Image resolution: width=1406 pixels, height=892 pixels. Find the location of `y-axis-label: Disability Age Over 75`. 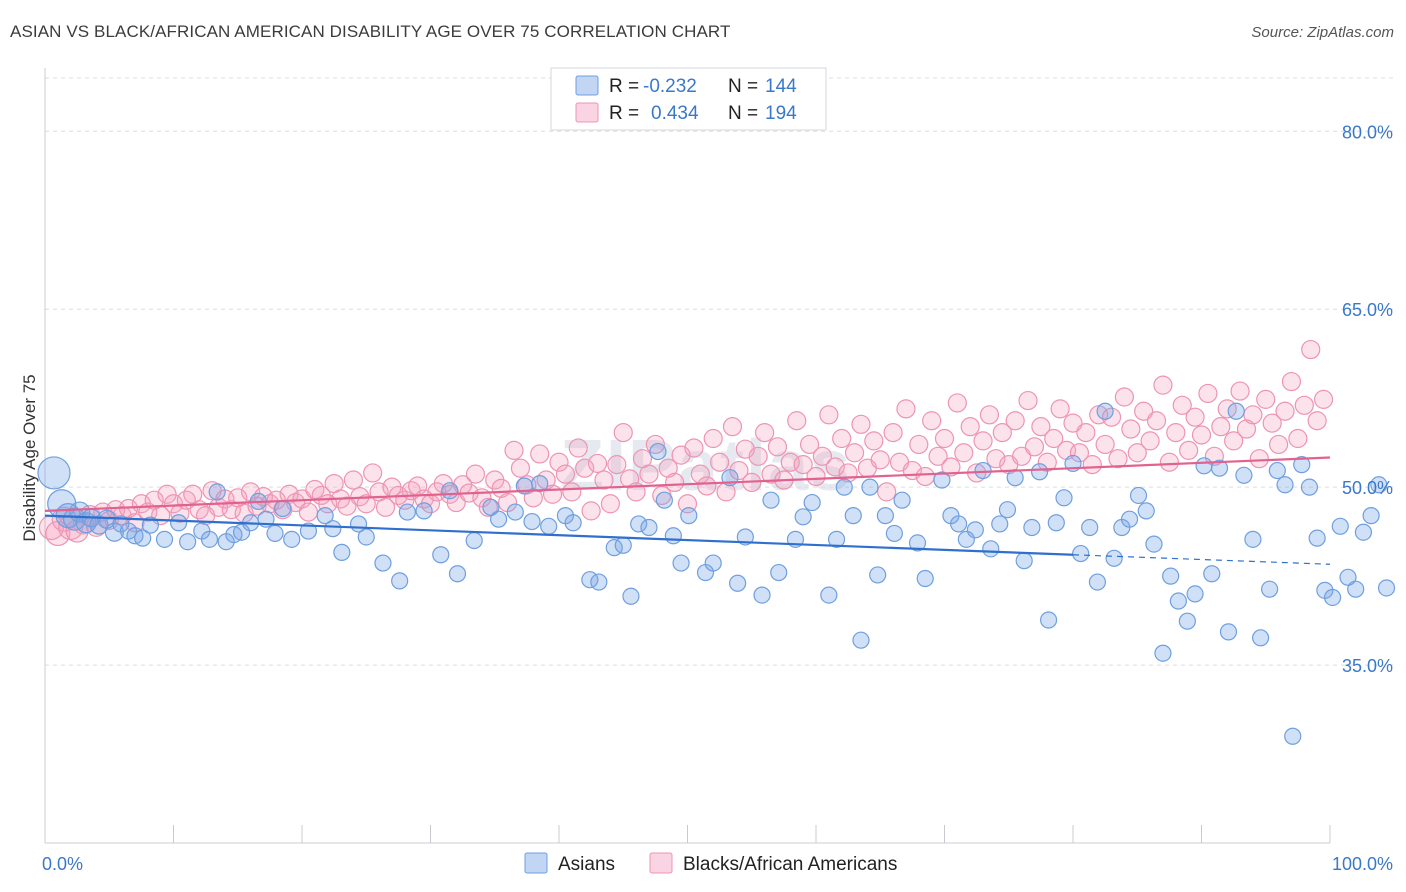

y-axis-label: Disability Age Over 75 is located at coordinates (29, 457).